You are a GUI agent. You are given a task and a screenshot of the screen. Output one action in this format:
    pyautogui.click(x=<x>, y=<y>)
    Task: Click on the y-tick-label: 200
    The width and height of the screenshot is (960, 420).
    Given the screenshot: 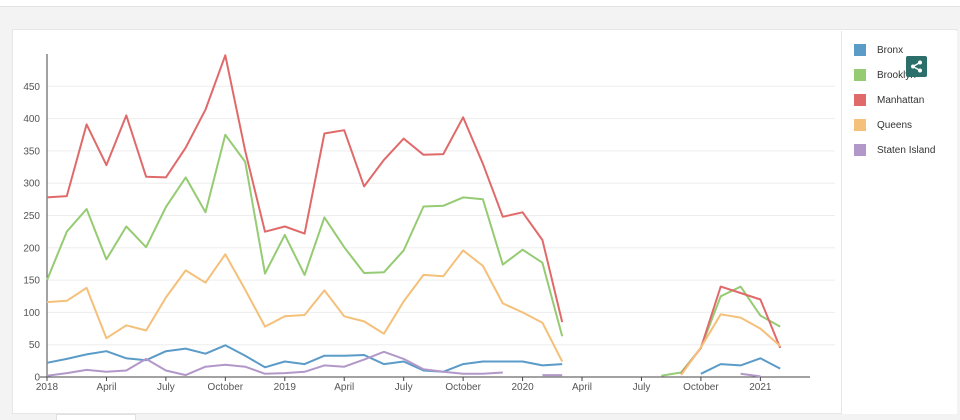 What is the action you would take?
    pyautogui.click(x=31, y=248)
    